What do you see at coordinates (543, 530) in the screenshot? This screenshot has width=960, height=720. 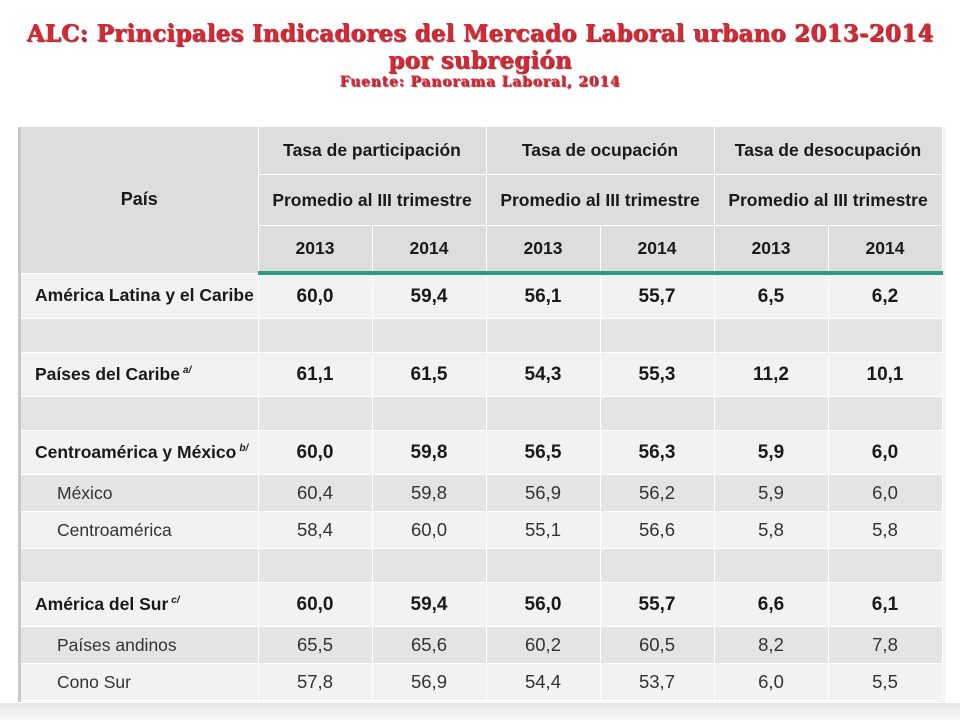 I see `value-cell: 55,1` at bounding box center [543, 530].